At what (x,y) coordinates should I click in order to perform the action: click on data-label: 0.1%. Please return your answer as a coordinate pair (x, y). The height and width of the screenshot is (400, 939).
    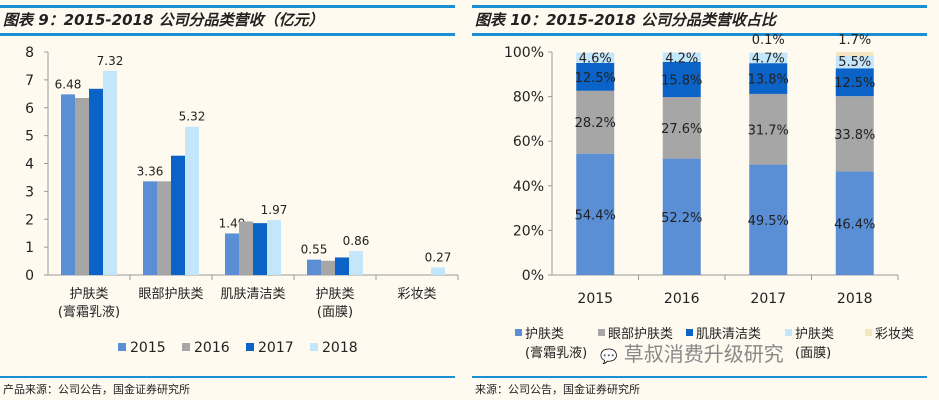
    Looking at the image, I should click on (768, 40).